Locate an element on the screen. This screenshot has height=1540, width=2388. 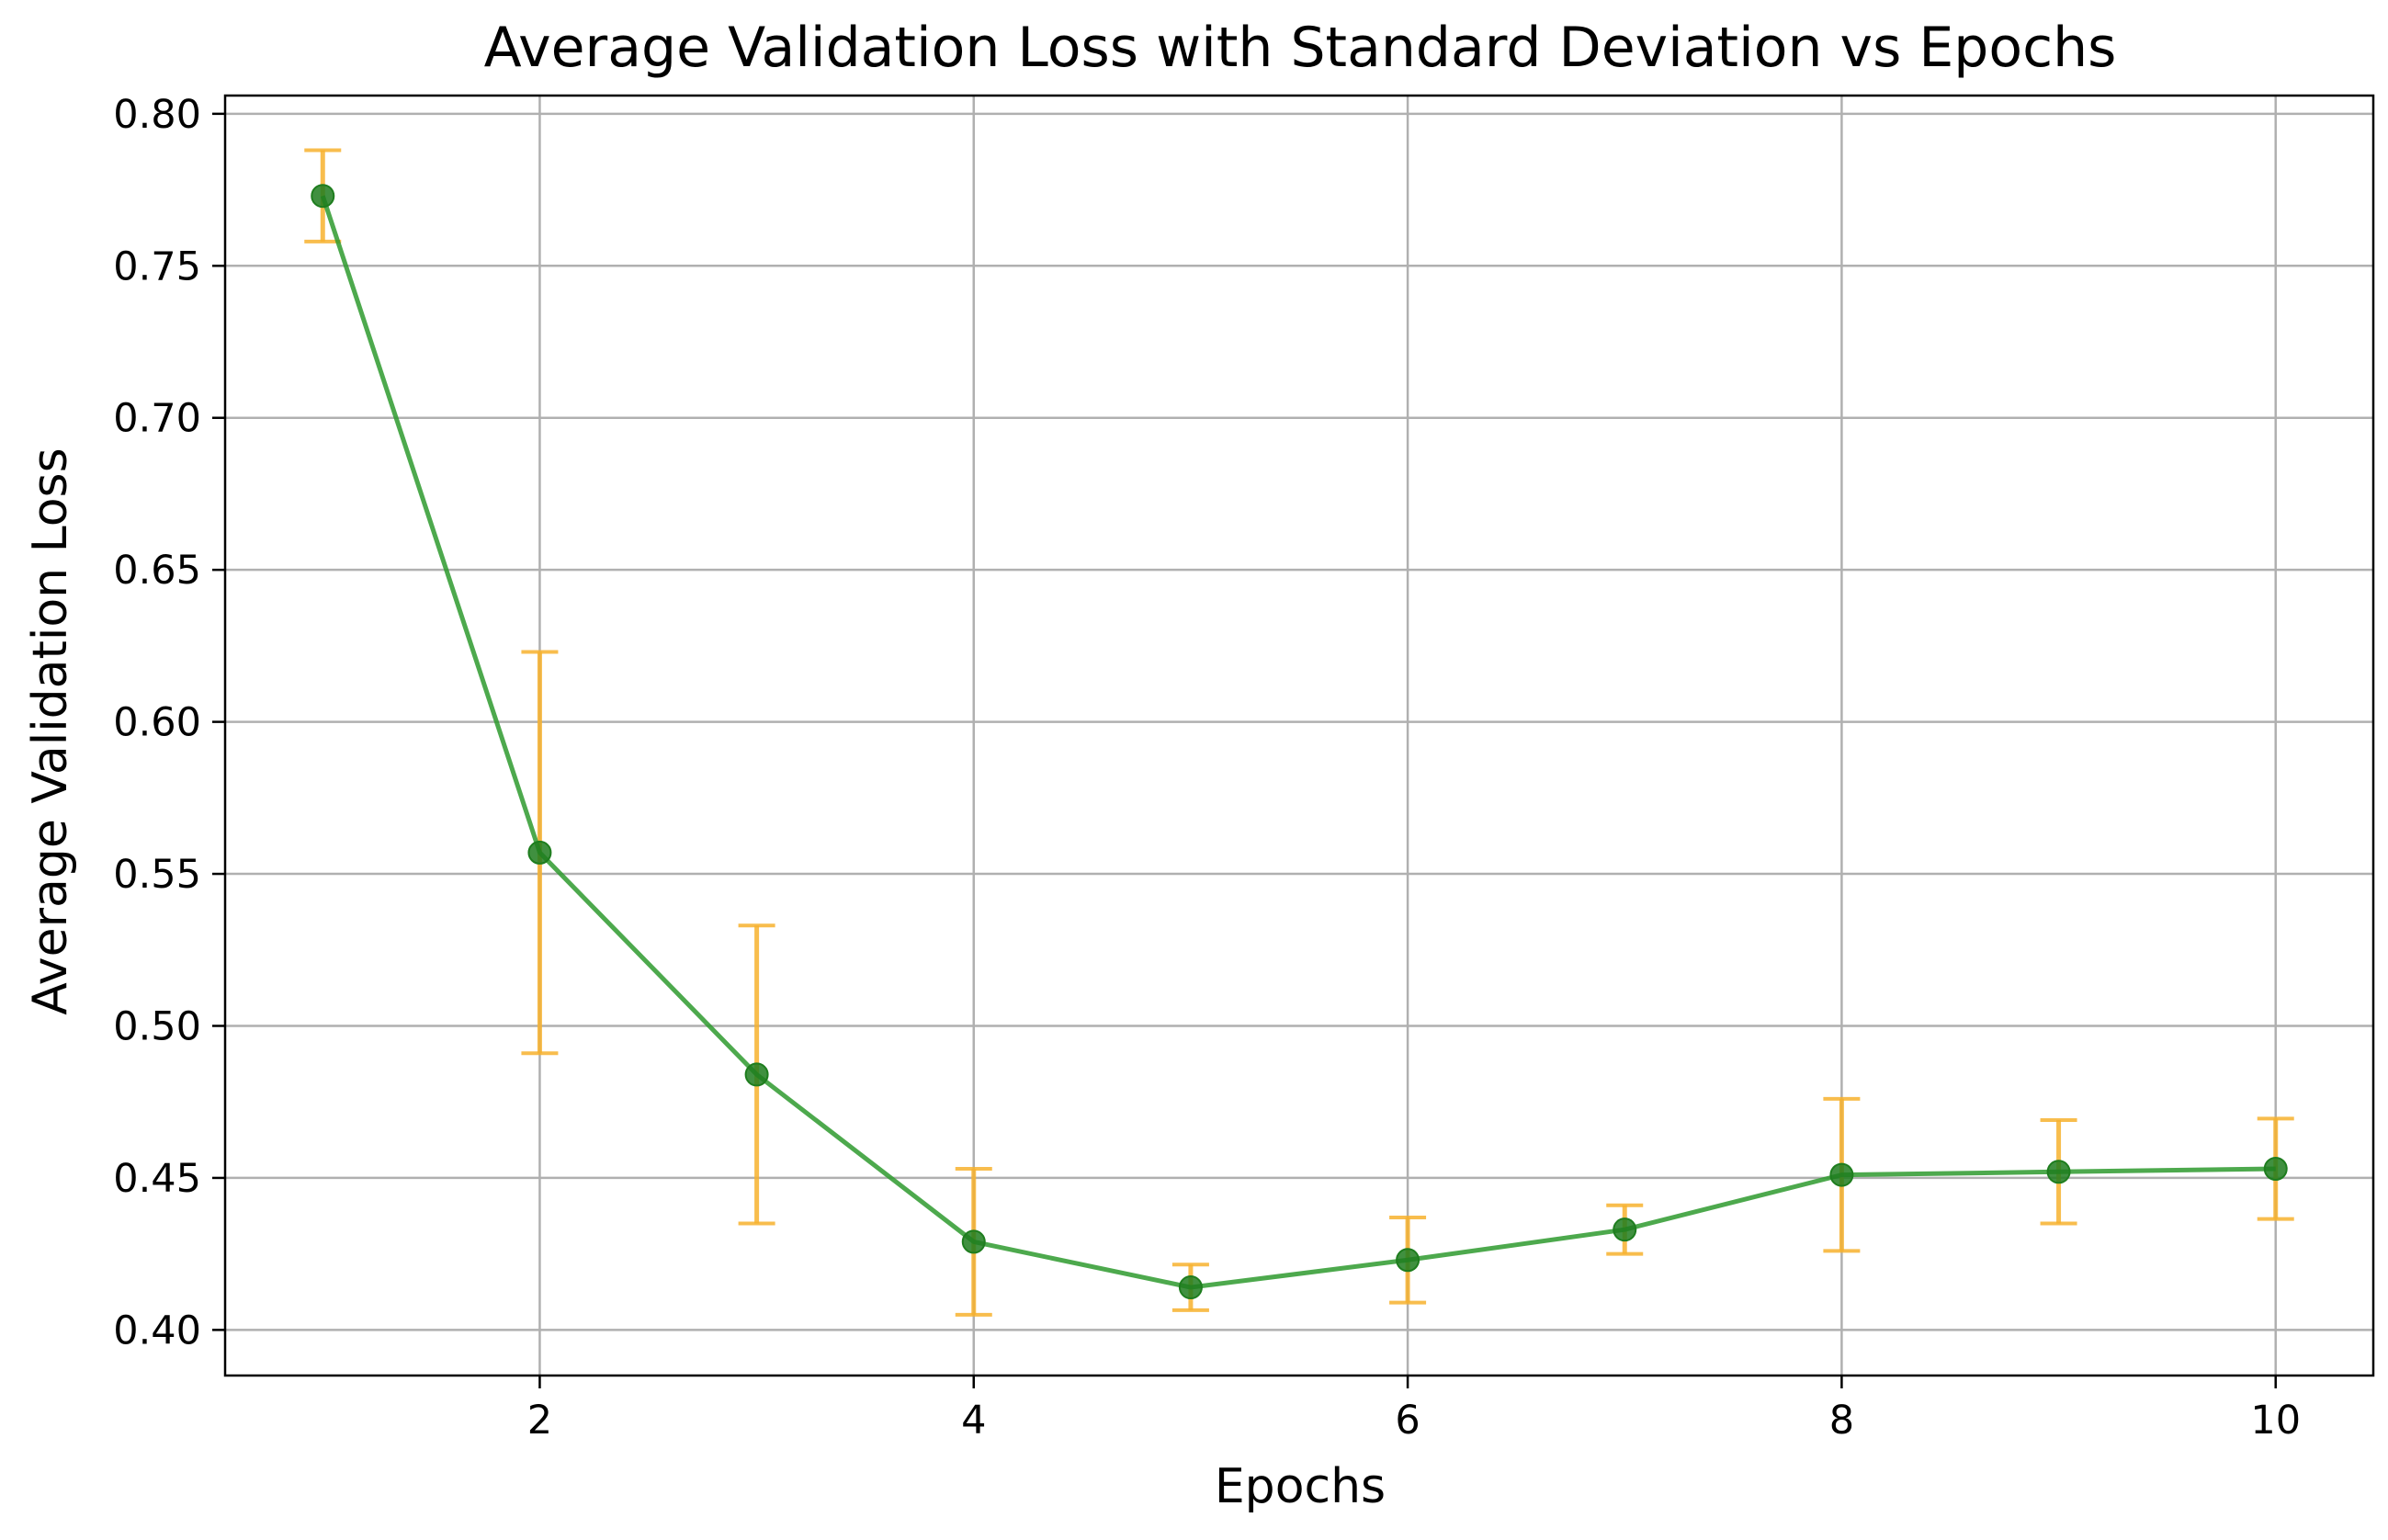
x-tick-label: 8 is located at coordinates (1841, 1421).